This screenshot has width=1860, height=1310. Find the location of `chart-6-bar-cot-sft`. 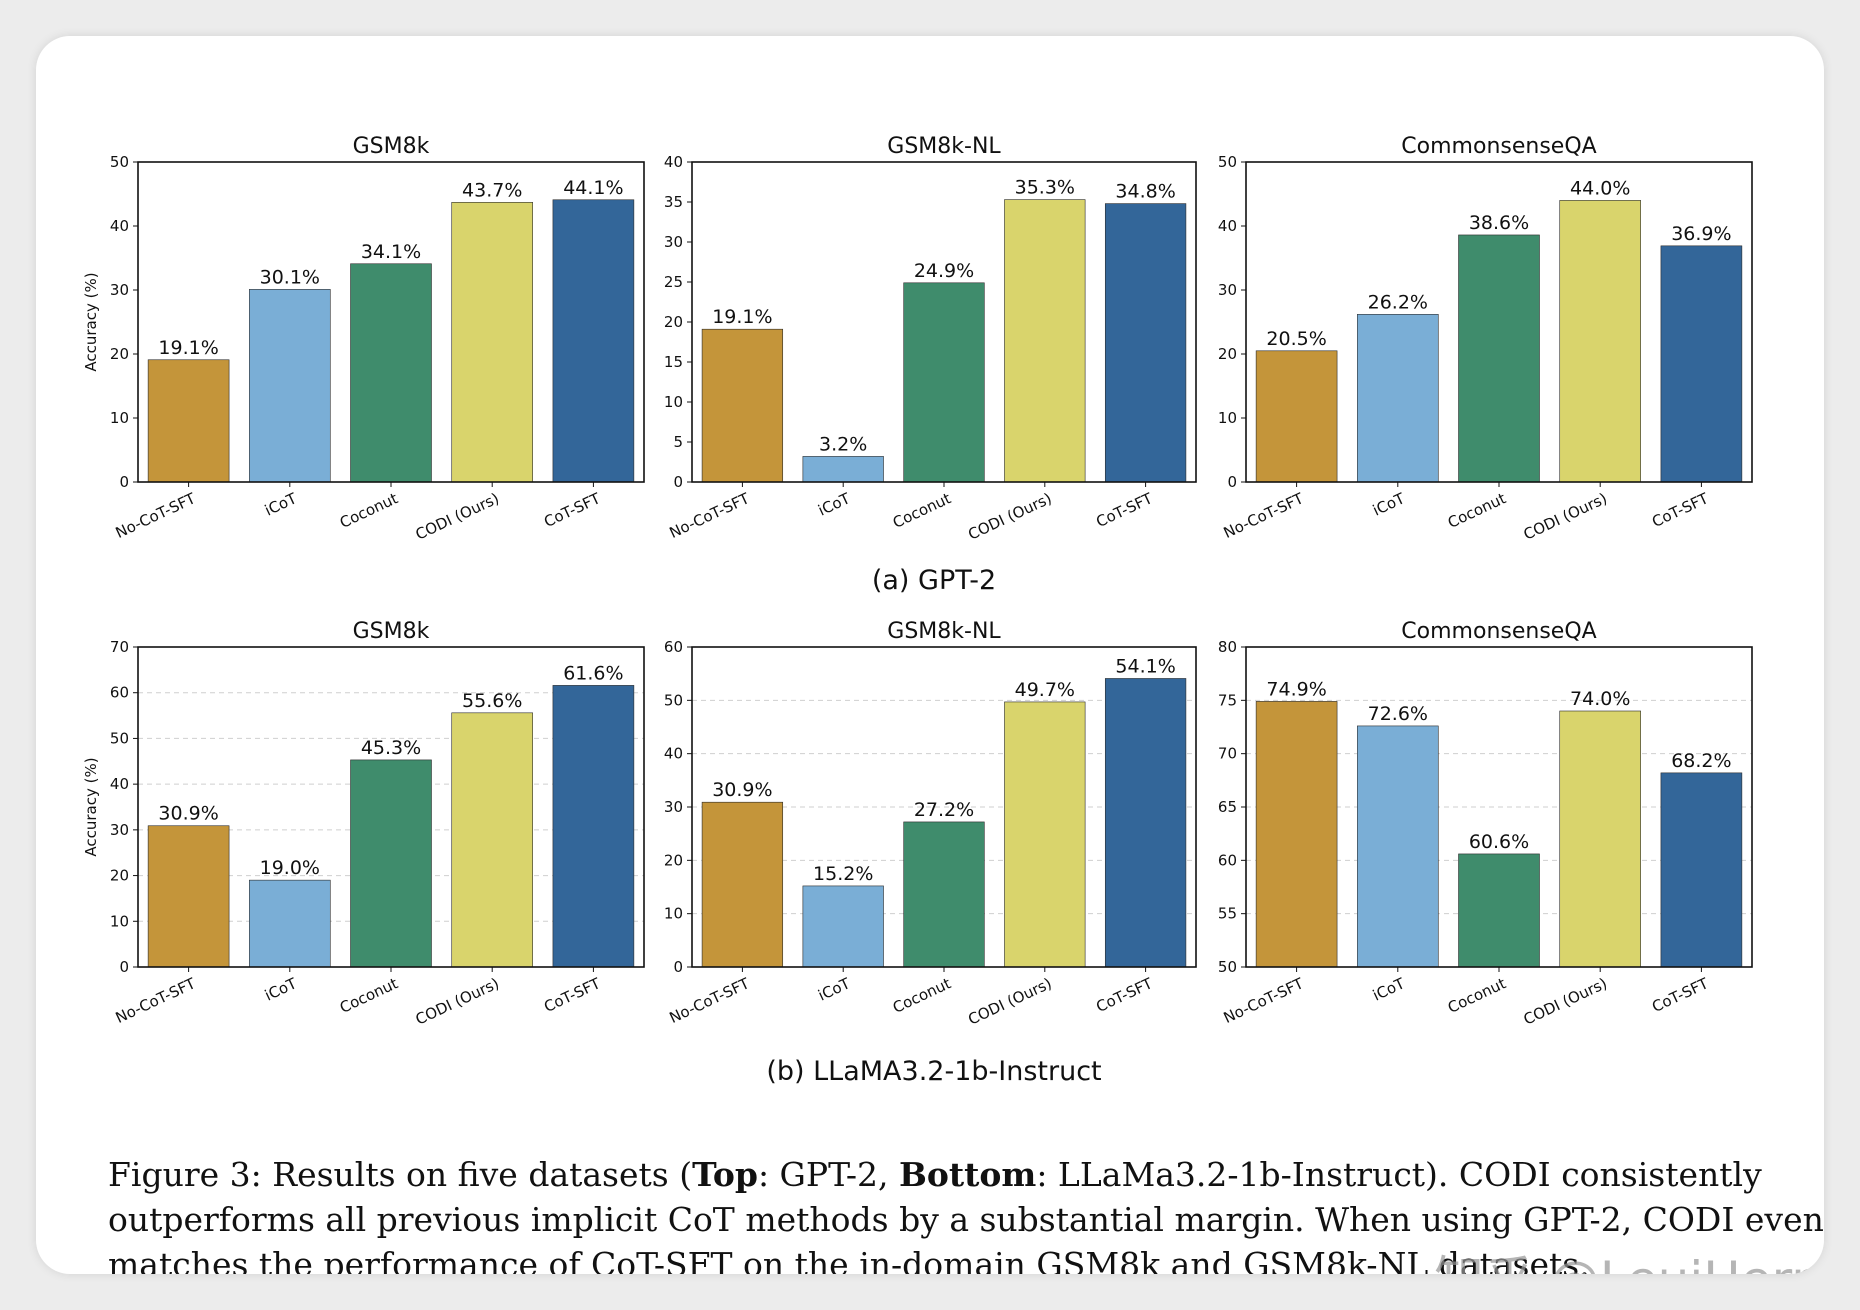

chart-6-bar-cot-sft is located at coordinates (1701, 870).